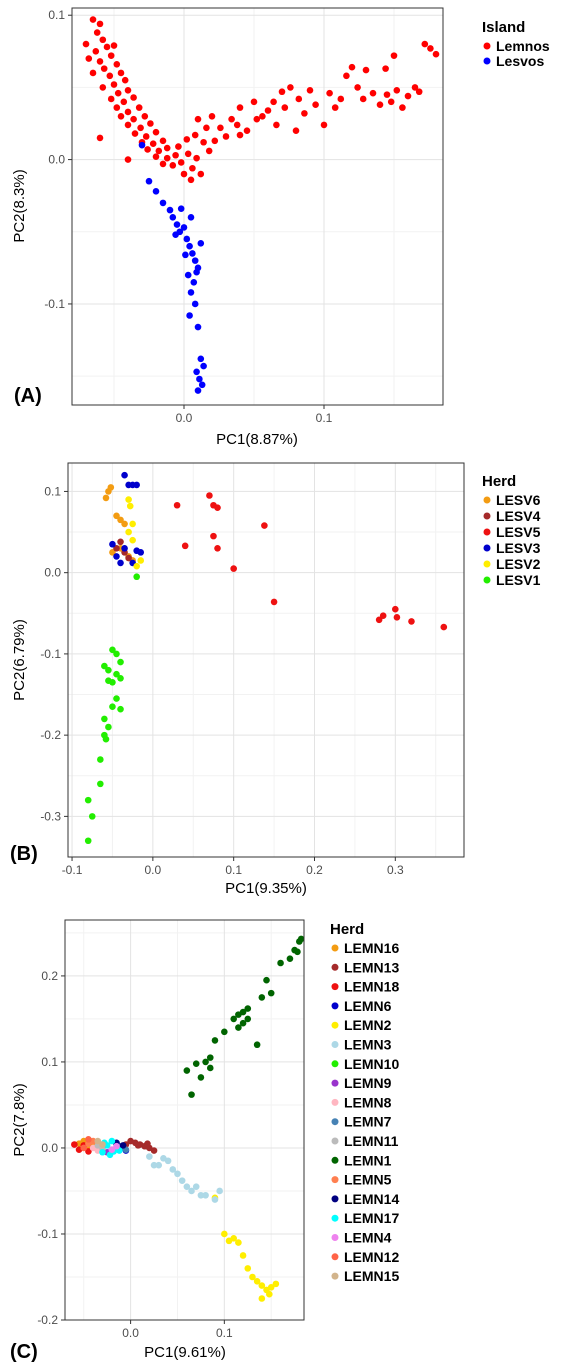 This screenshot has height=1365, width=566. Describe the element at coordinates (24, 854) in the screenshot. I see `panel-label: (B)` at that location.